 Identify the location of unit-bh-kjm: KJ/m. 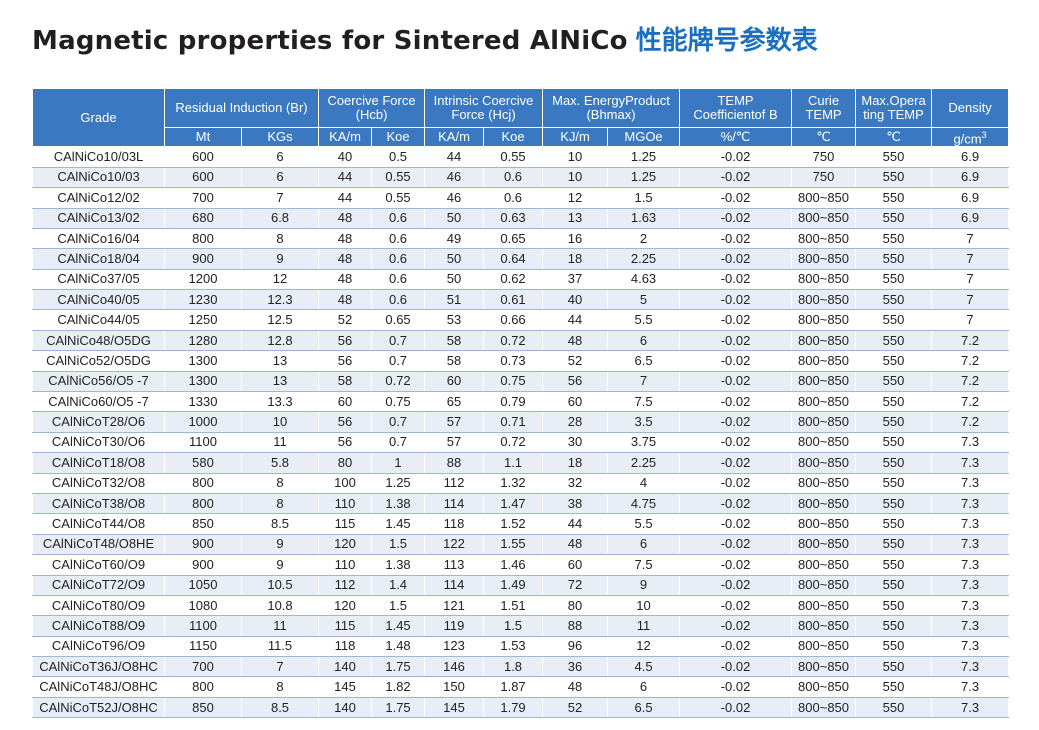
(575, 137).